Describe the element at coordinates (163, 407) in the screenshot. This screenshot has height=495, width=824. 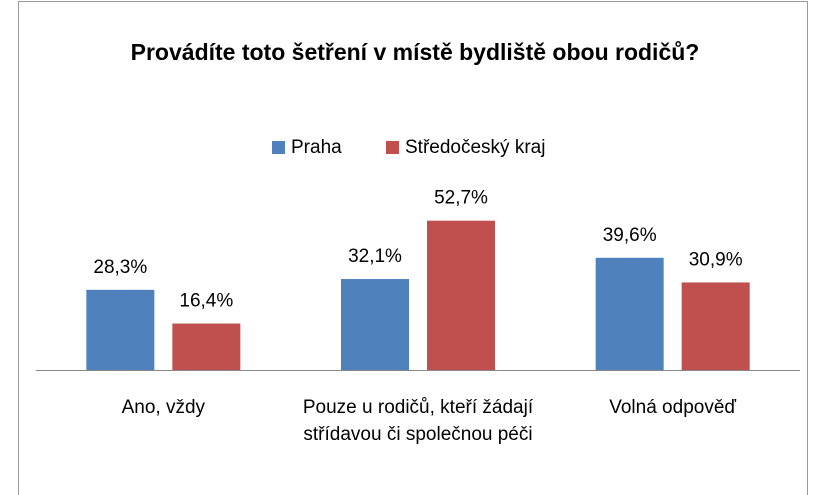
I see `x-tick-label: Ano, vždy` at that location.